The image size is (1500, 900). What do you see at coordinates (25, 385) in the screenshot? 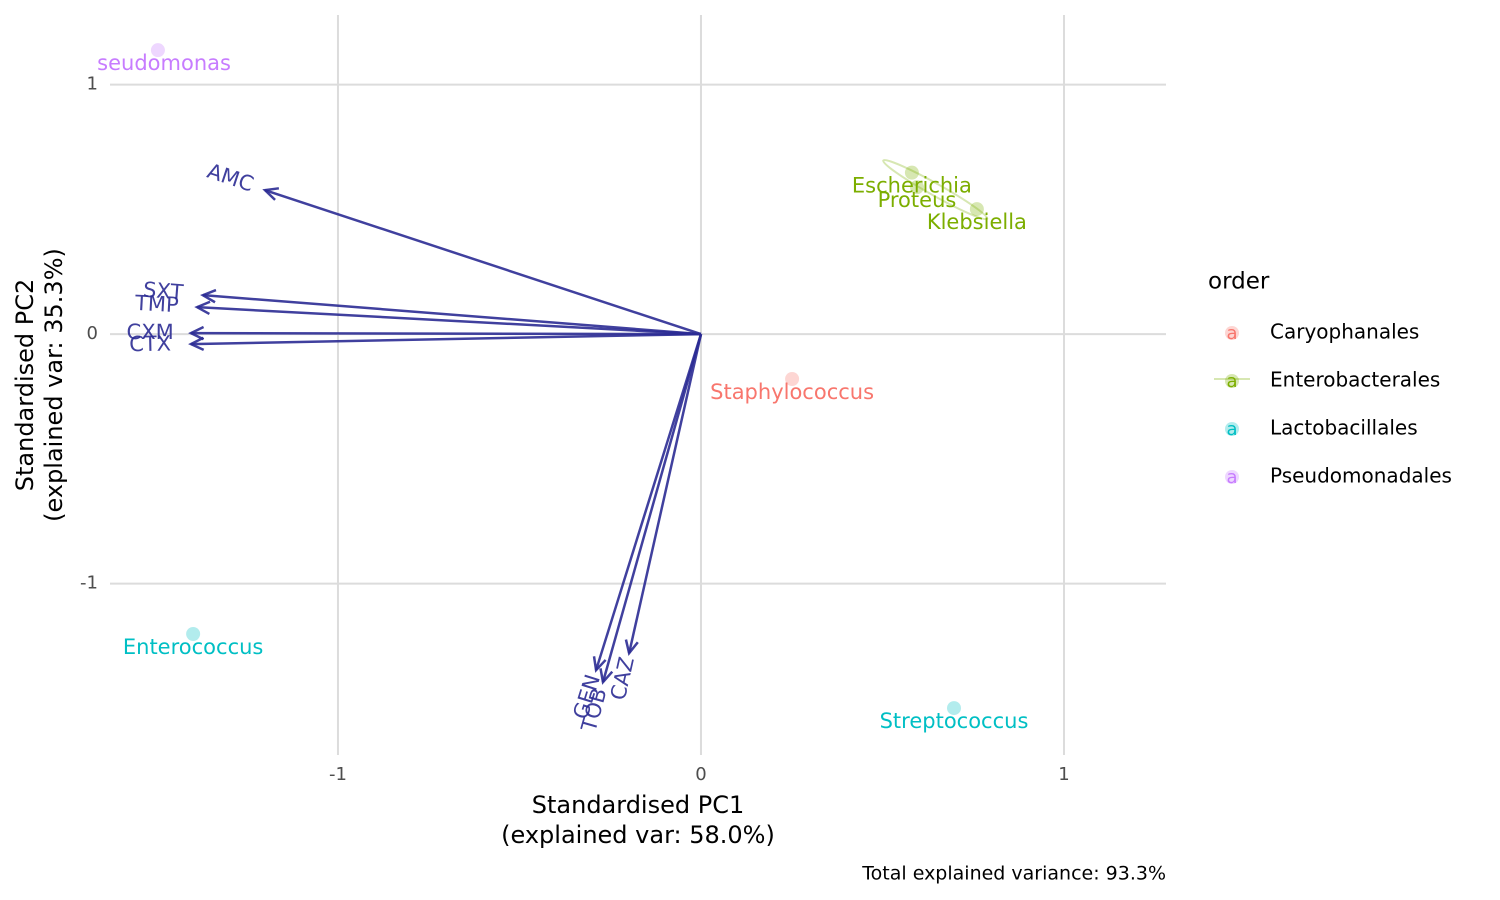
I see `y-axis-title: Standardised PC2` at bounding box center [25, 385].